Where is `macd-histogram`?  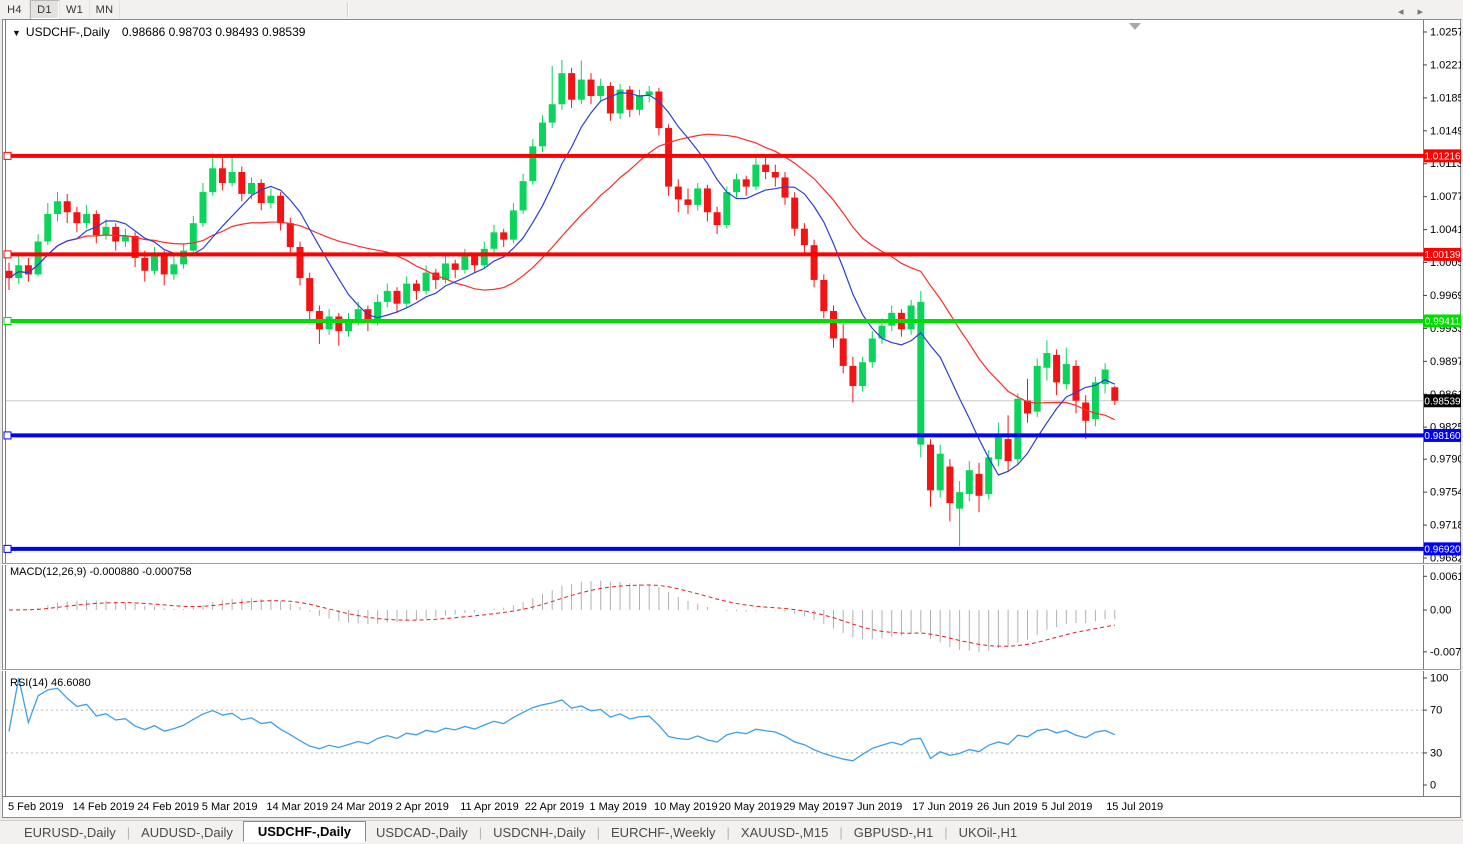 macd-histogram is located at coordinates (567, 616).